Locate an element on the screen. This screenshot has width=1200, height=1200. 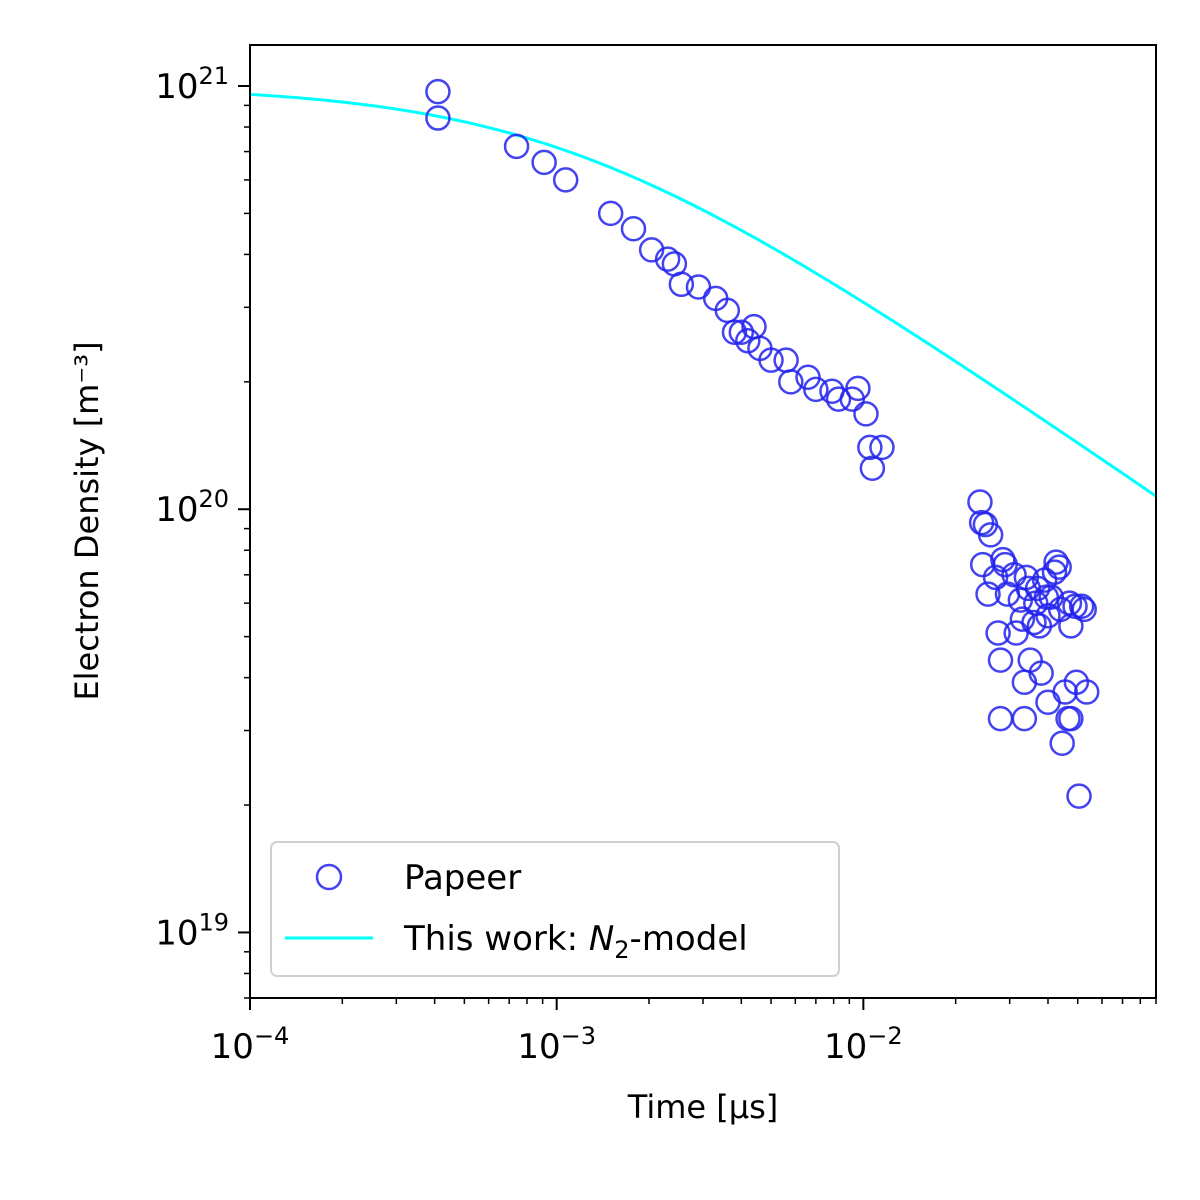
legend: Papeer This work: N2-model is located at coordinates (555, 909).